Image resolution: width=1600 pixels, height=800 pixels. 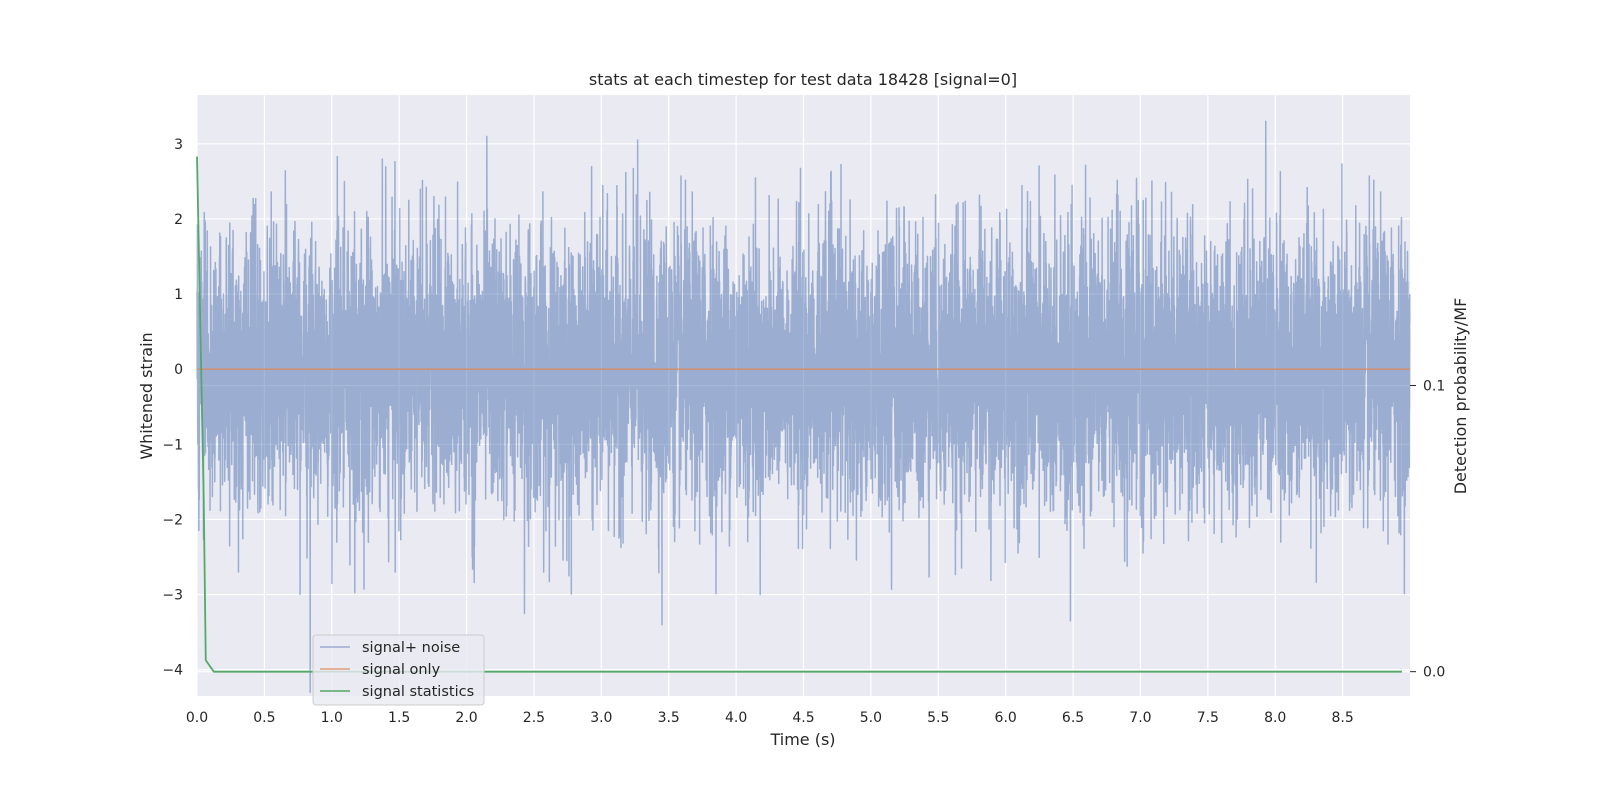 What do you see at coordinates (601, 718) in the screenshot?
I see `x-tick-label: 3.0` at bounding box center [601, 718].